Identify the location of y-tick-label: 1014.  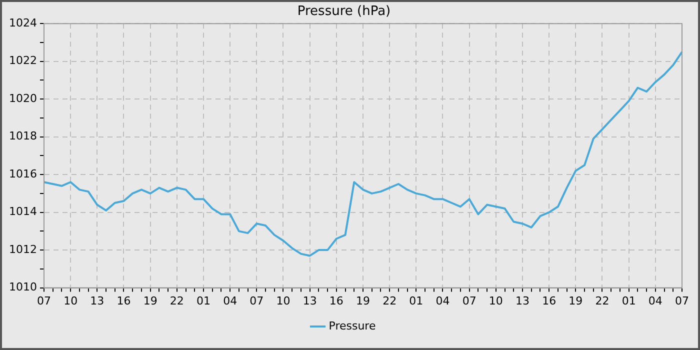
(22, 211).